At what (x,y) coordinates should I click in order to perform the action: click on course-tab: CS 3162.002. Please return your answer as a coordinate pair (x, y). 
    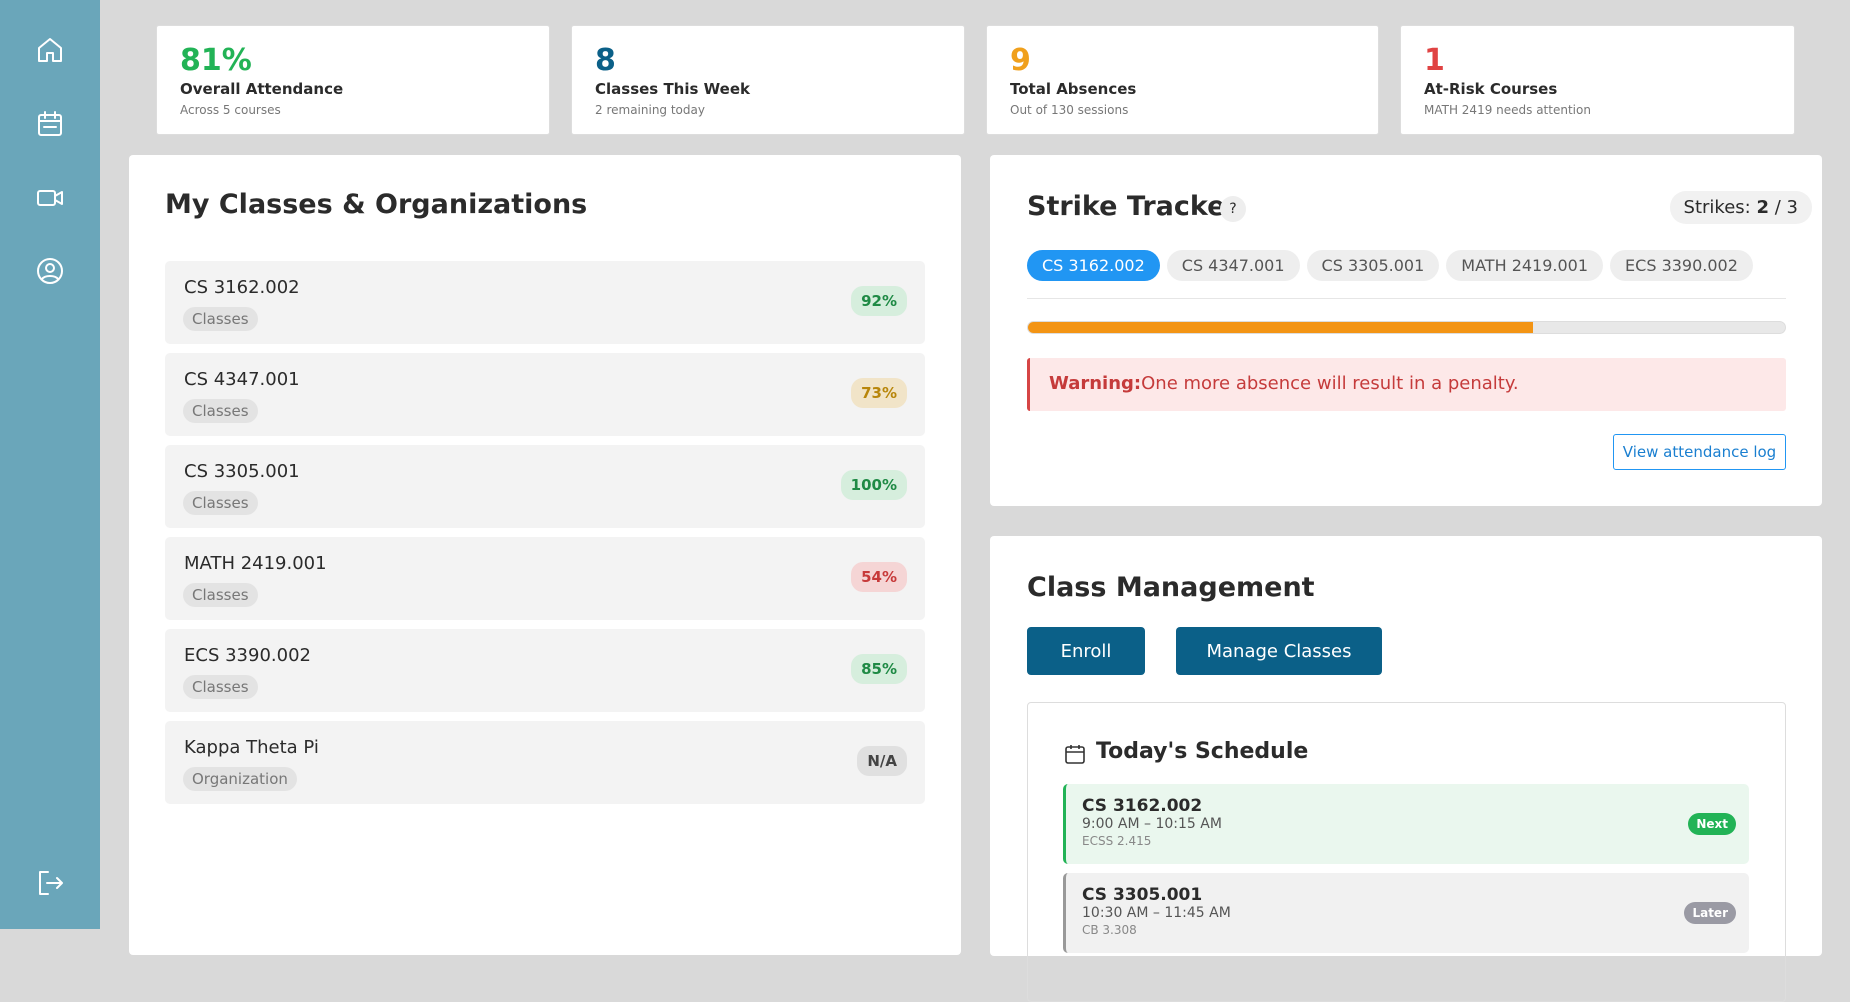
    Looking at the image, I should click on (1093, 265).